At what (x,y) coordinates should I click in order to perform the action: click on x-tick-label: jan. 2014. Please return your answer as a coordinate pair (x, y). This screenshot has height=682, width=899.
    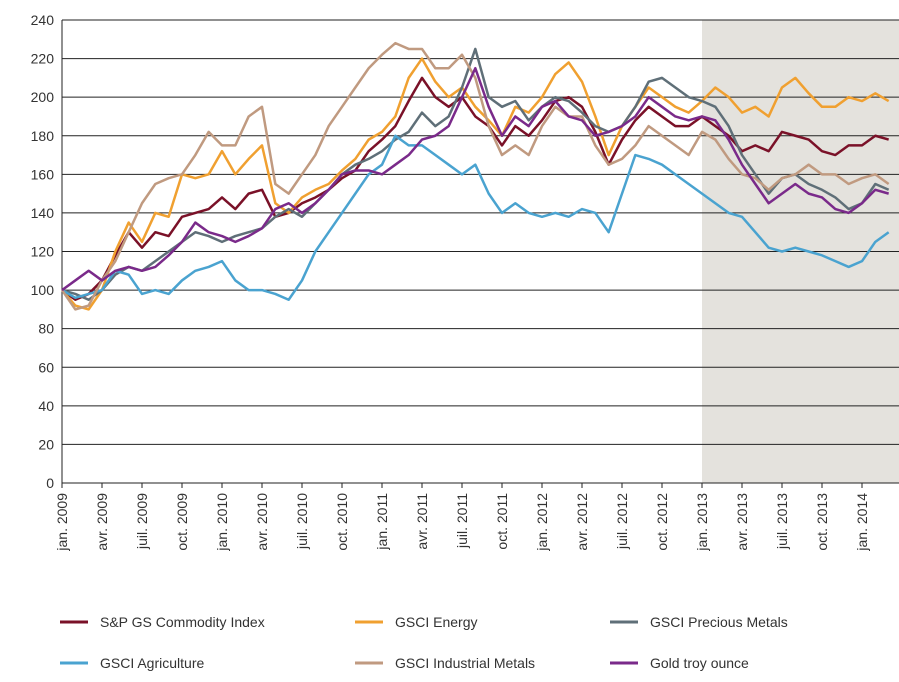
    Looking at the image, I should click on (862, 522).